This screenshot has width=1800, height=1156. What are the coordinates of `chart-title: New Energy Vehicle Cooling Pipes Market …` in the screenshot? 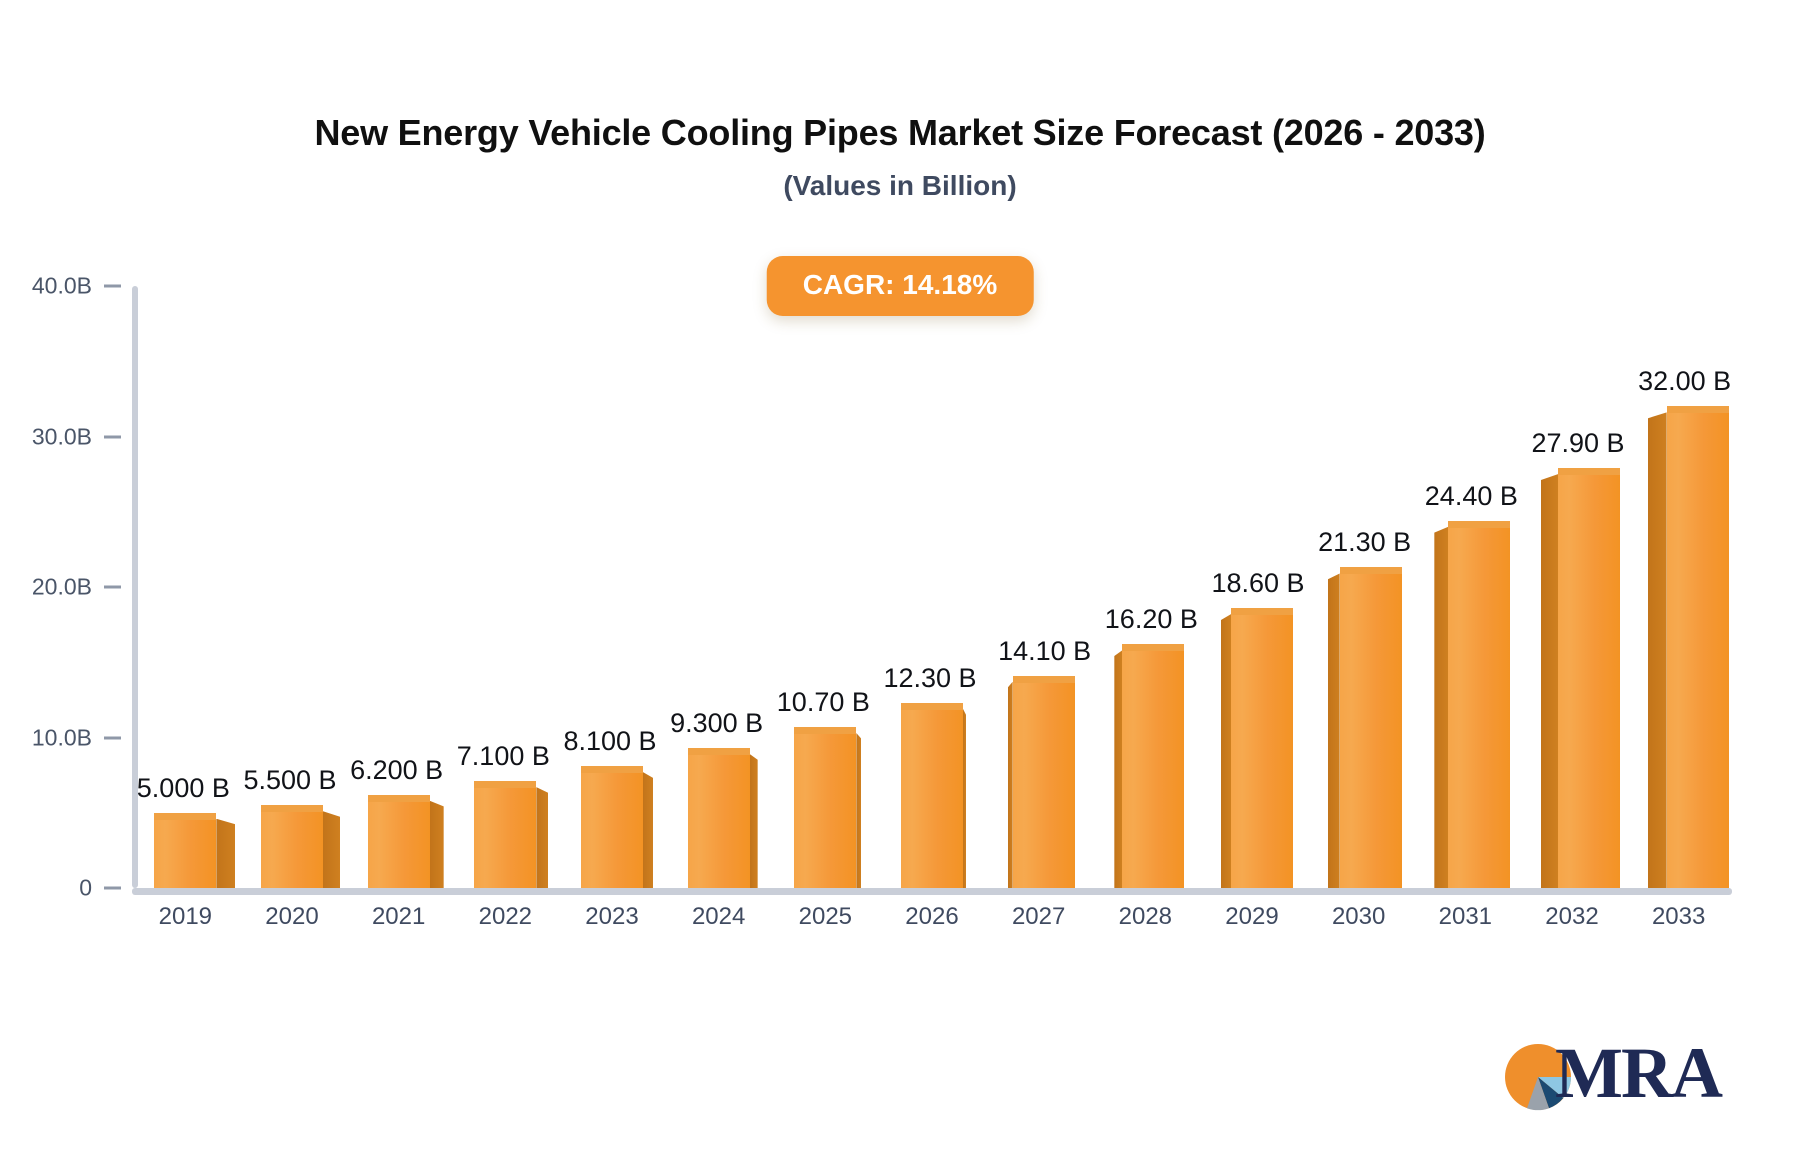 It's located at (900, 132).